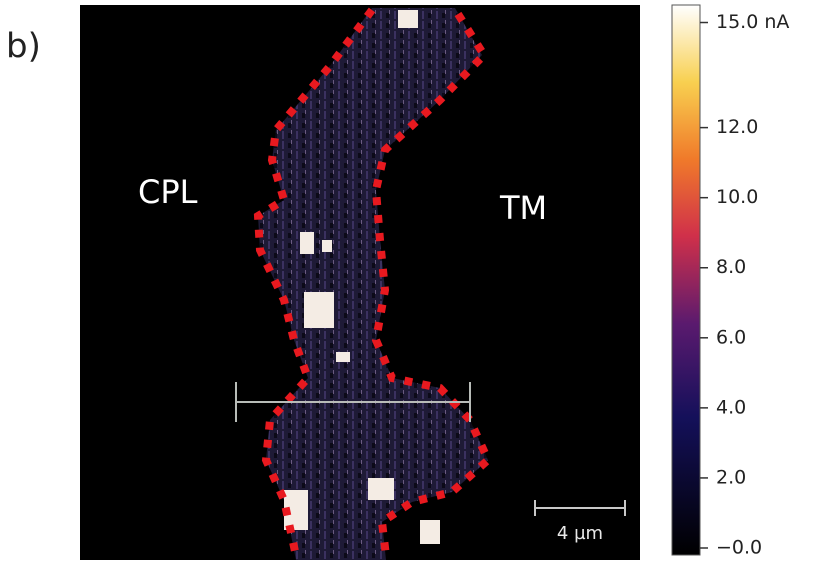  I want to click on tick-label: −0.0, so click(739, 547).